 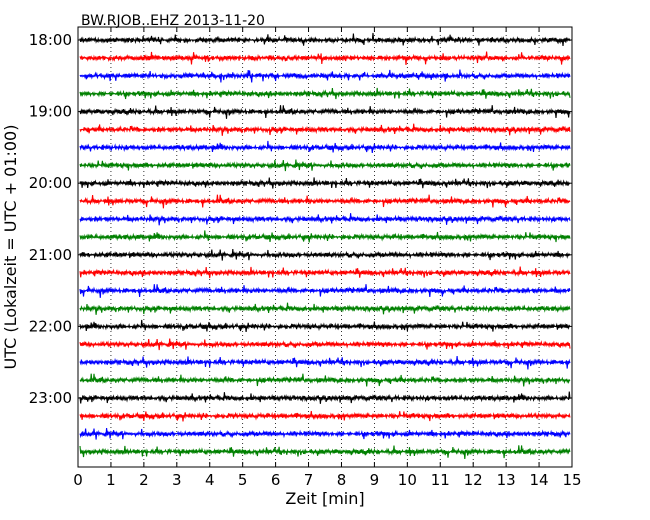 I want to click on x-tick-label: 0, so click(x=78, y=480).